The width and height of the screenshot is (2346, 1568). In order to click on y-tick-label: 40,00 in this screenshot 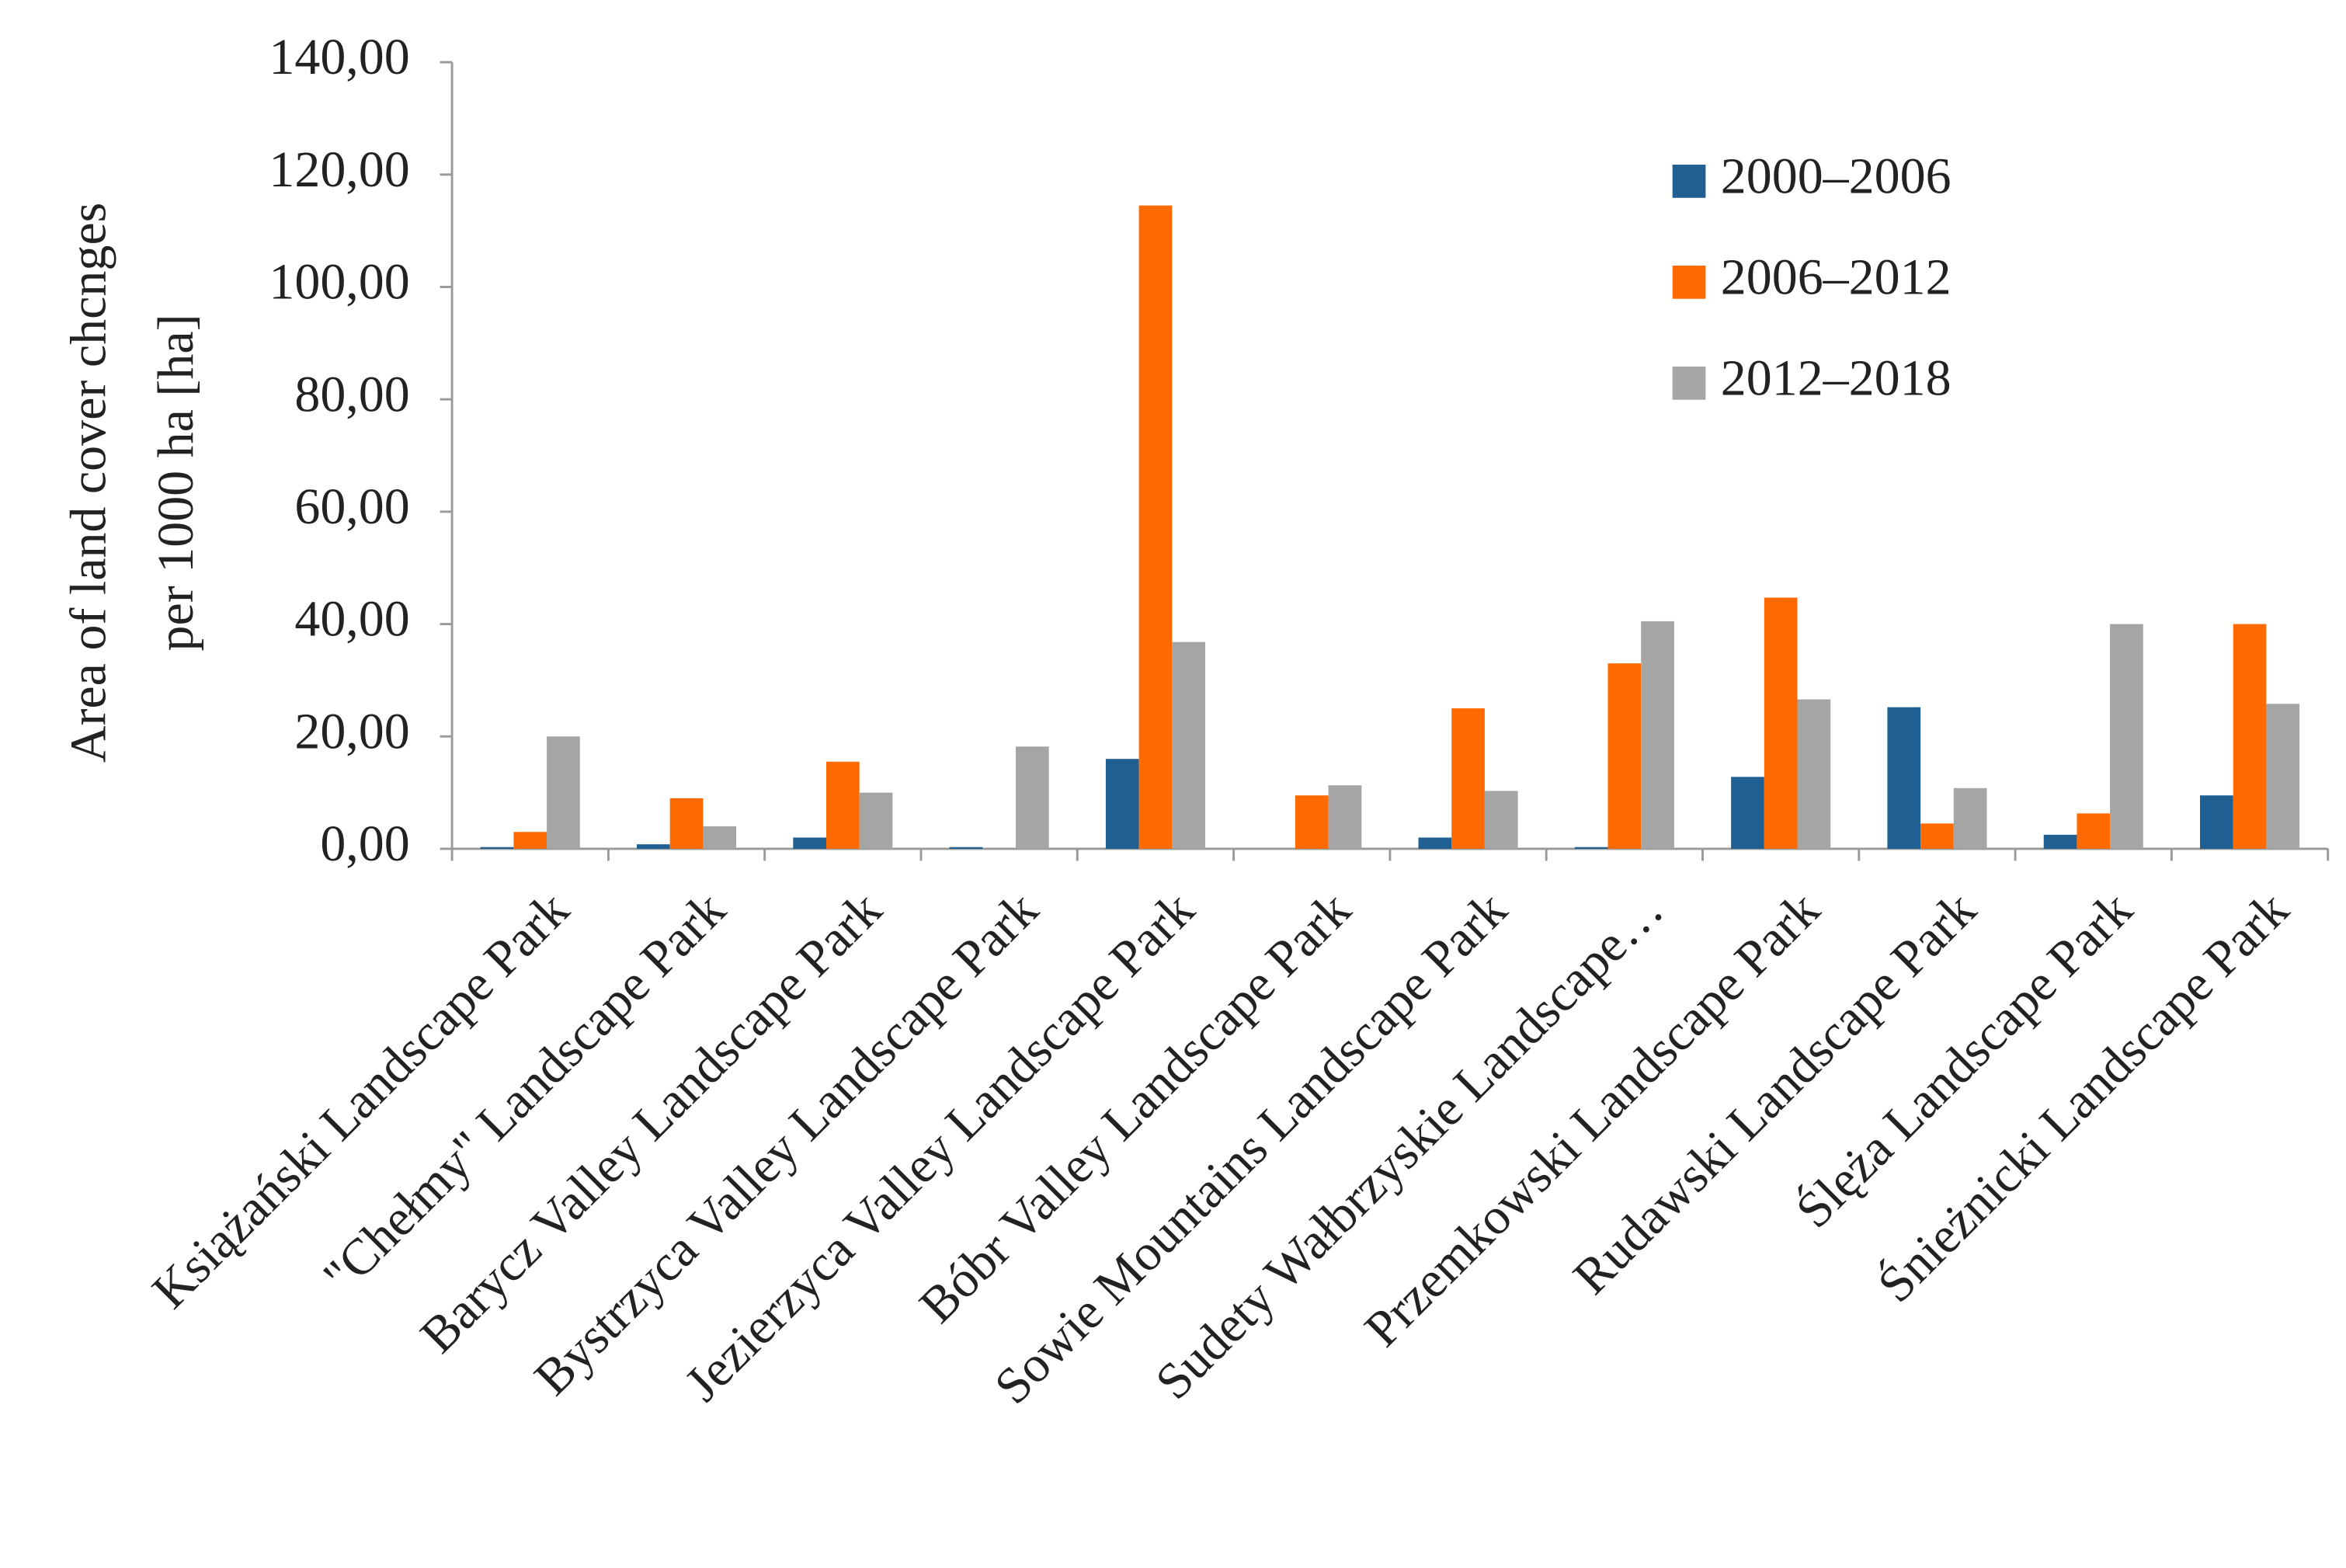, I will do `click(351, 619)`.